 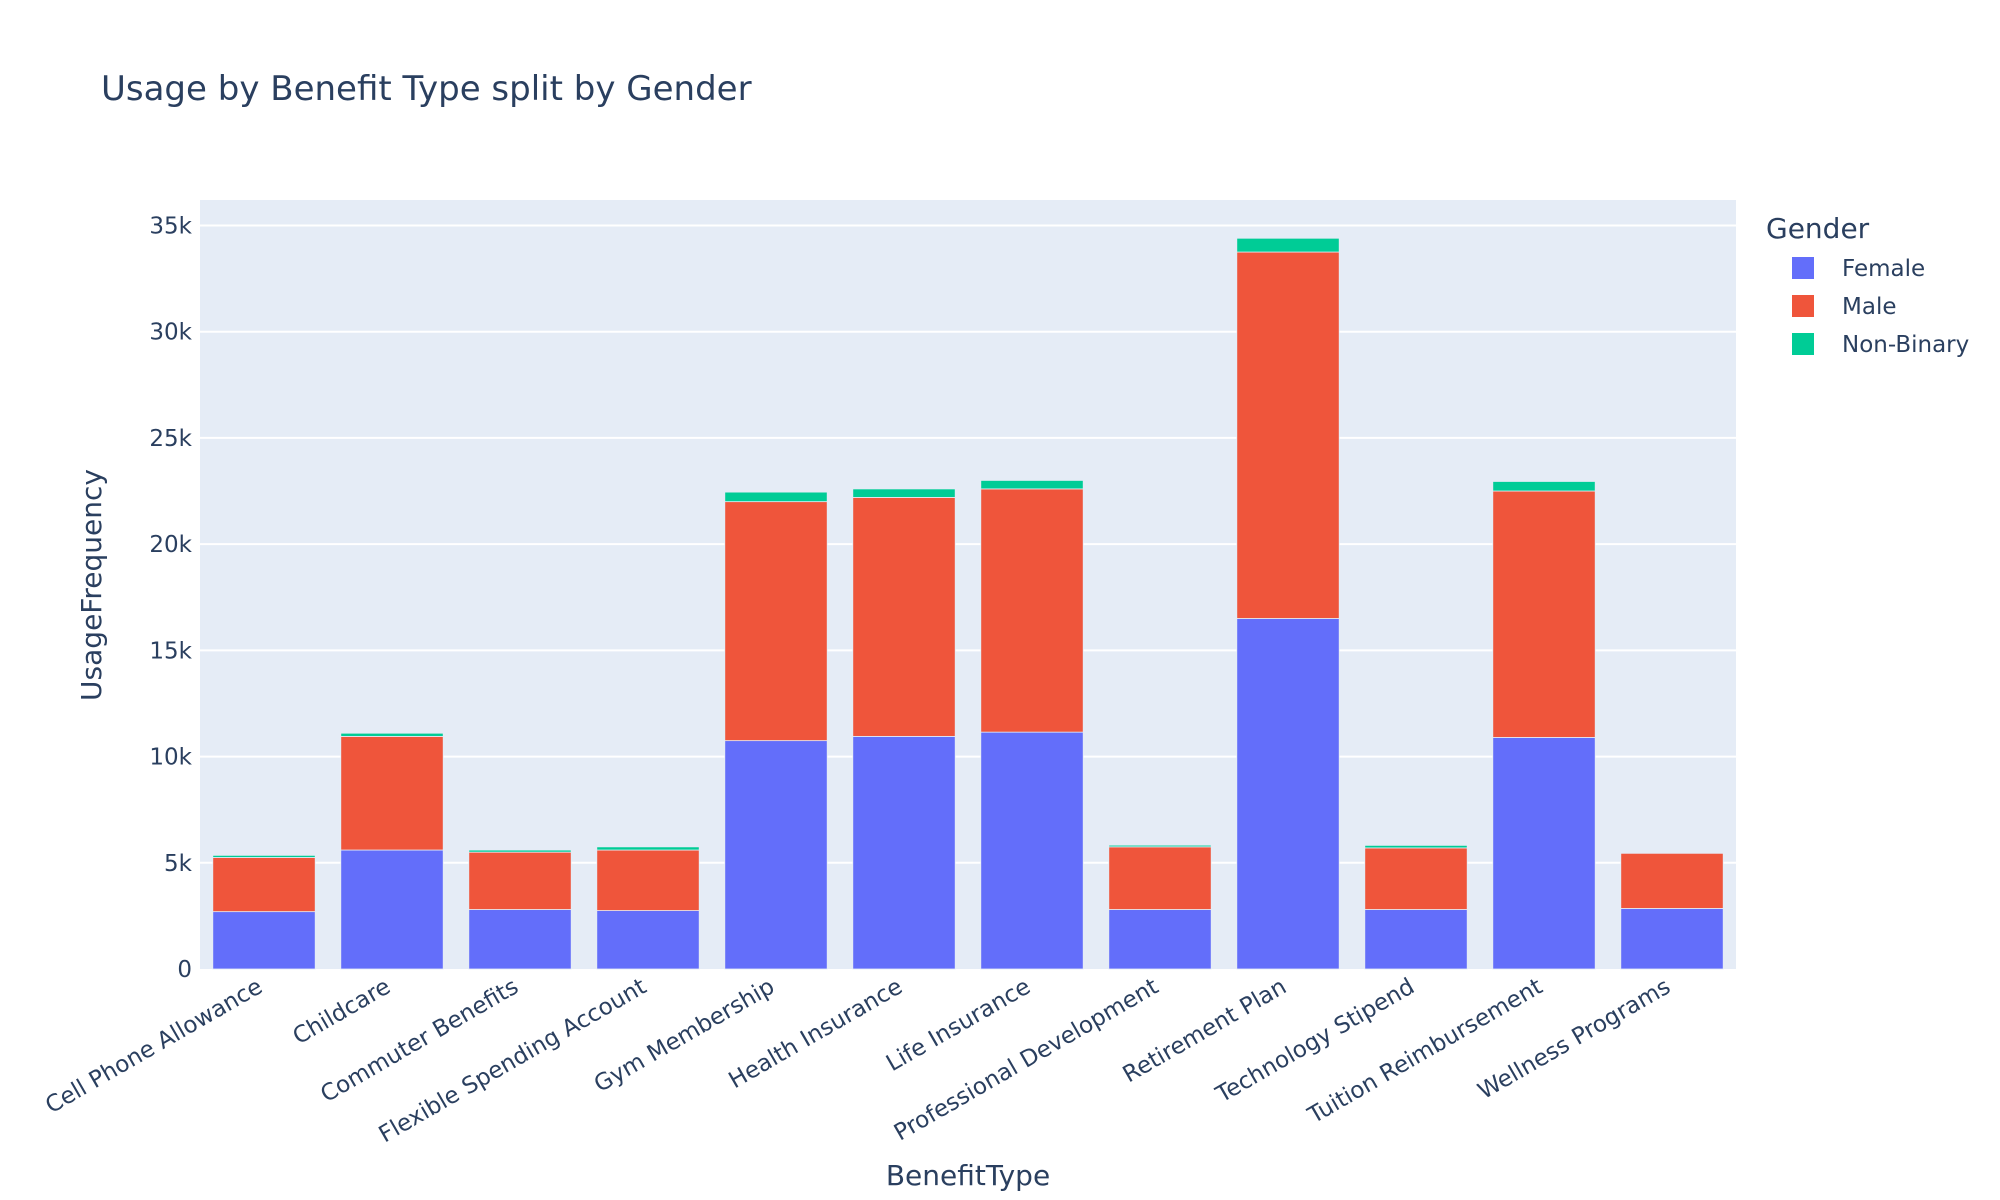 I want to click on bar-non-binary-tuition-reimbursement, so click(x=1544, y=486).